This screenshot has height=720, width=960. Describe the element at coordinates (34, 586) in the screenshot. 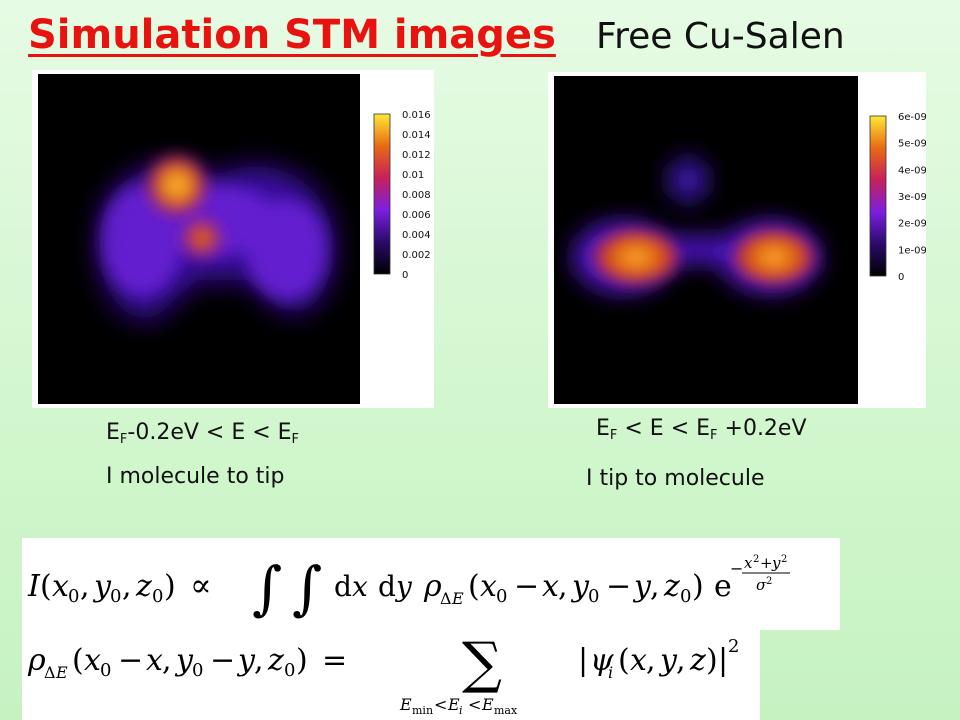

I see `svg-text: I` at that location.